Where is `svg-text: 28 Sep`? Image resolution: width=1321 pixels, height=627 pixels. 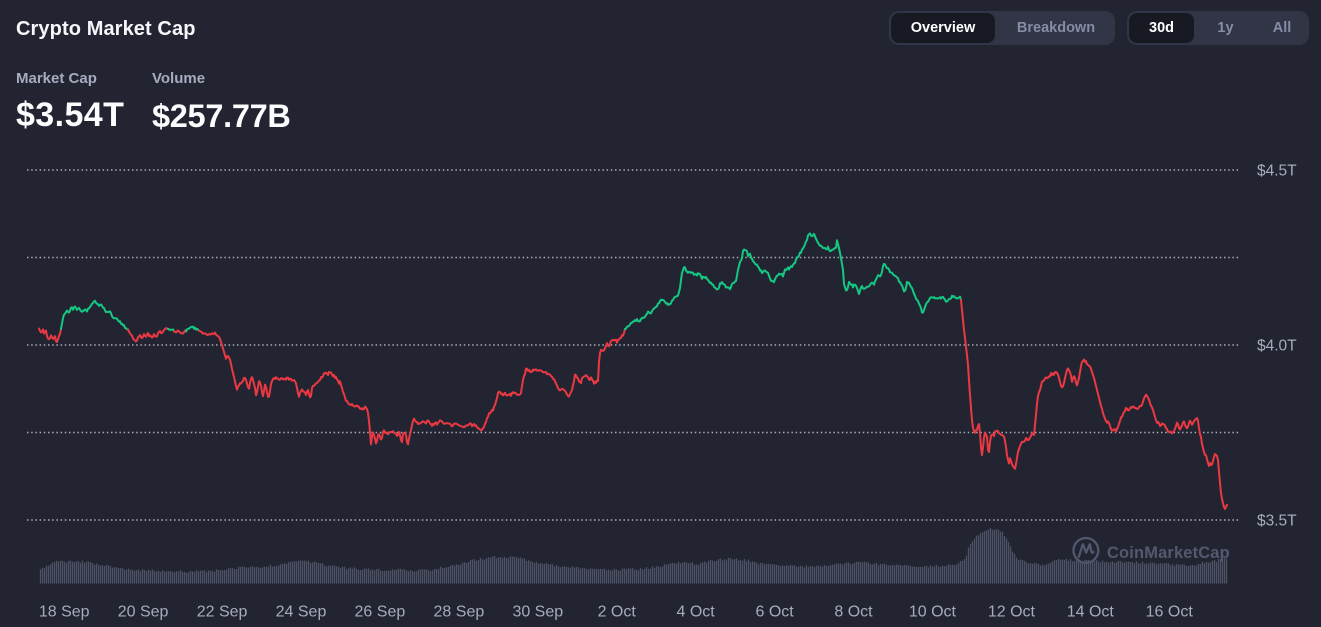 svg-text: 28 Sep is located at coordinates (459, 612).